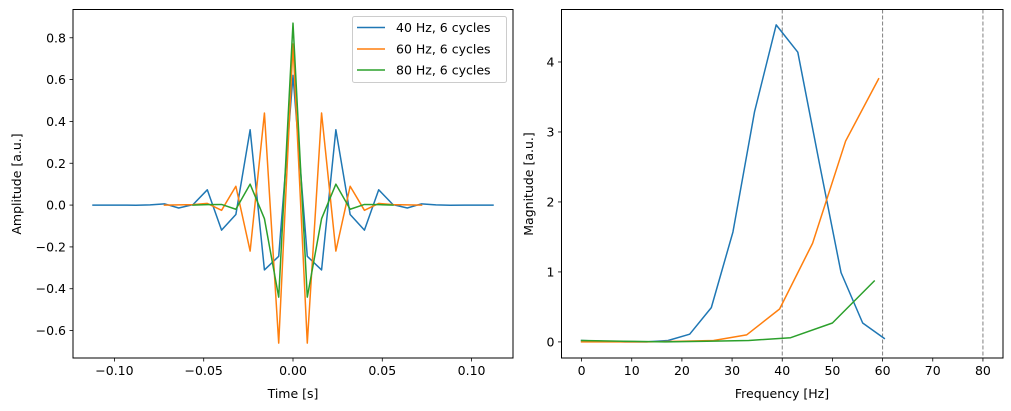 This screenshot has width=1011, height=411. Describe the element at coordinates (551, 131) in the screenshot. I see `frequency-y-tick-label: 3` at that location.